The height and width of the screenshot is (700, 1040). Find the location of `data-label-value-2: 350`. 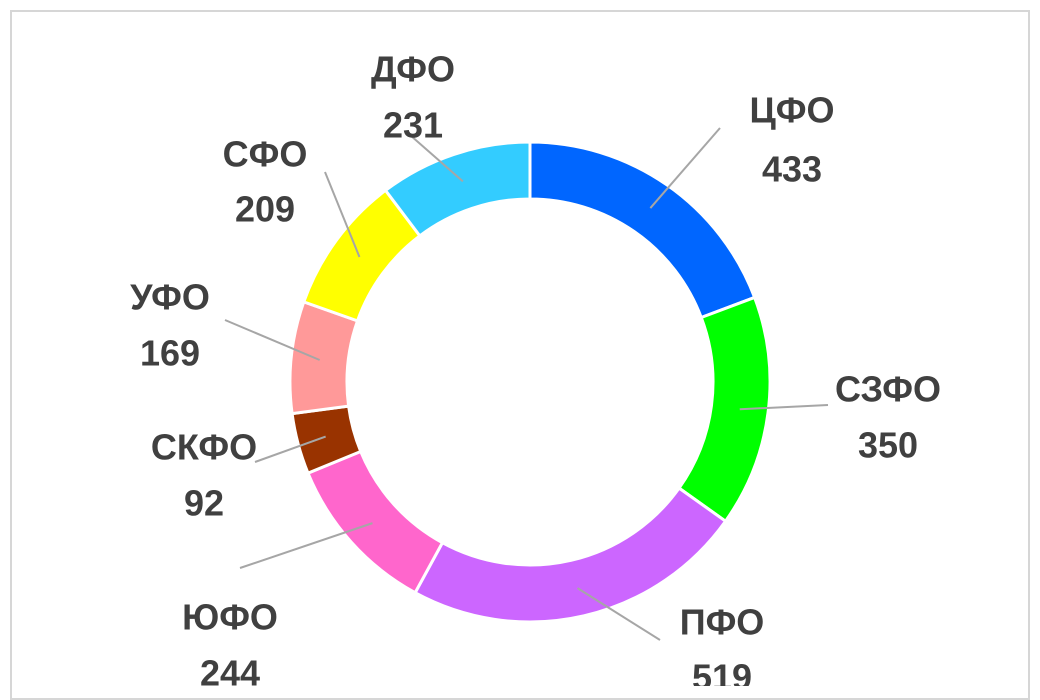

data-label-value-2: 350 is located at coordinates (888, 445).